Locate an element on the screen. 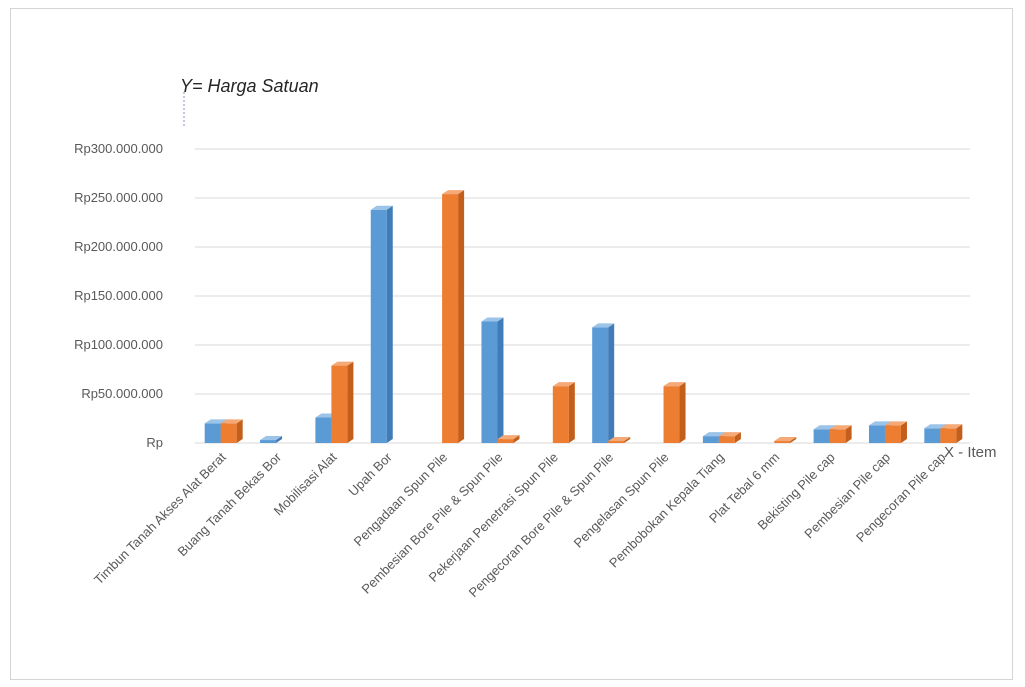 Image resolution: width=1025 pixels, height=687 pixels. x-tick-label: Buang Tanah Bekas Bor is located at coordinates (230, 504).